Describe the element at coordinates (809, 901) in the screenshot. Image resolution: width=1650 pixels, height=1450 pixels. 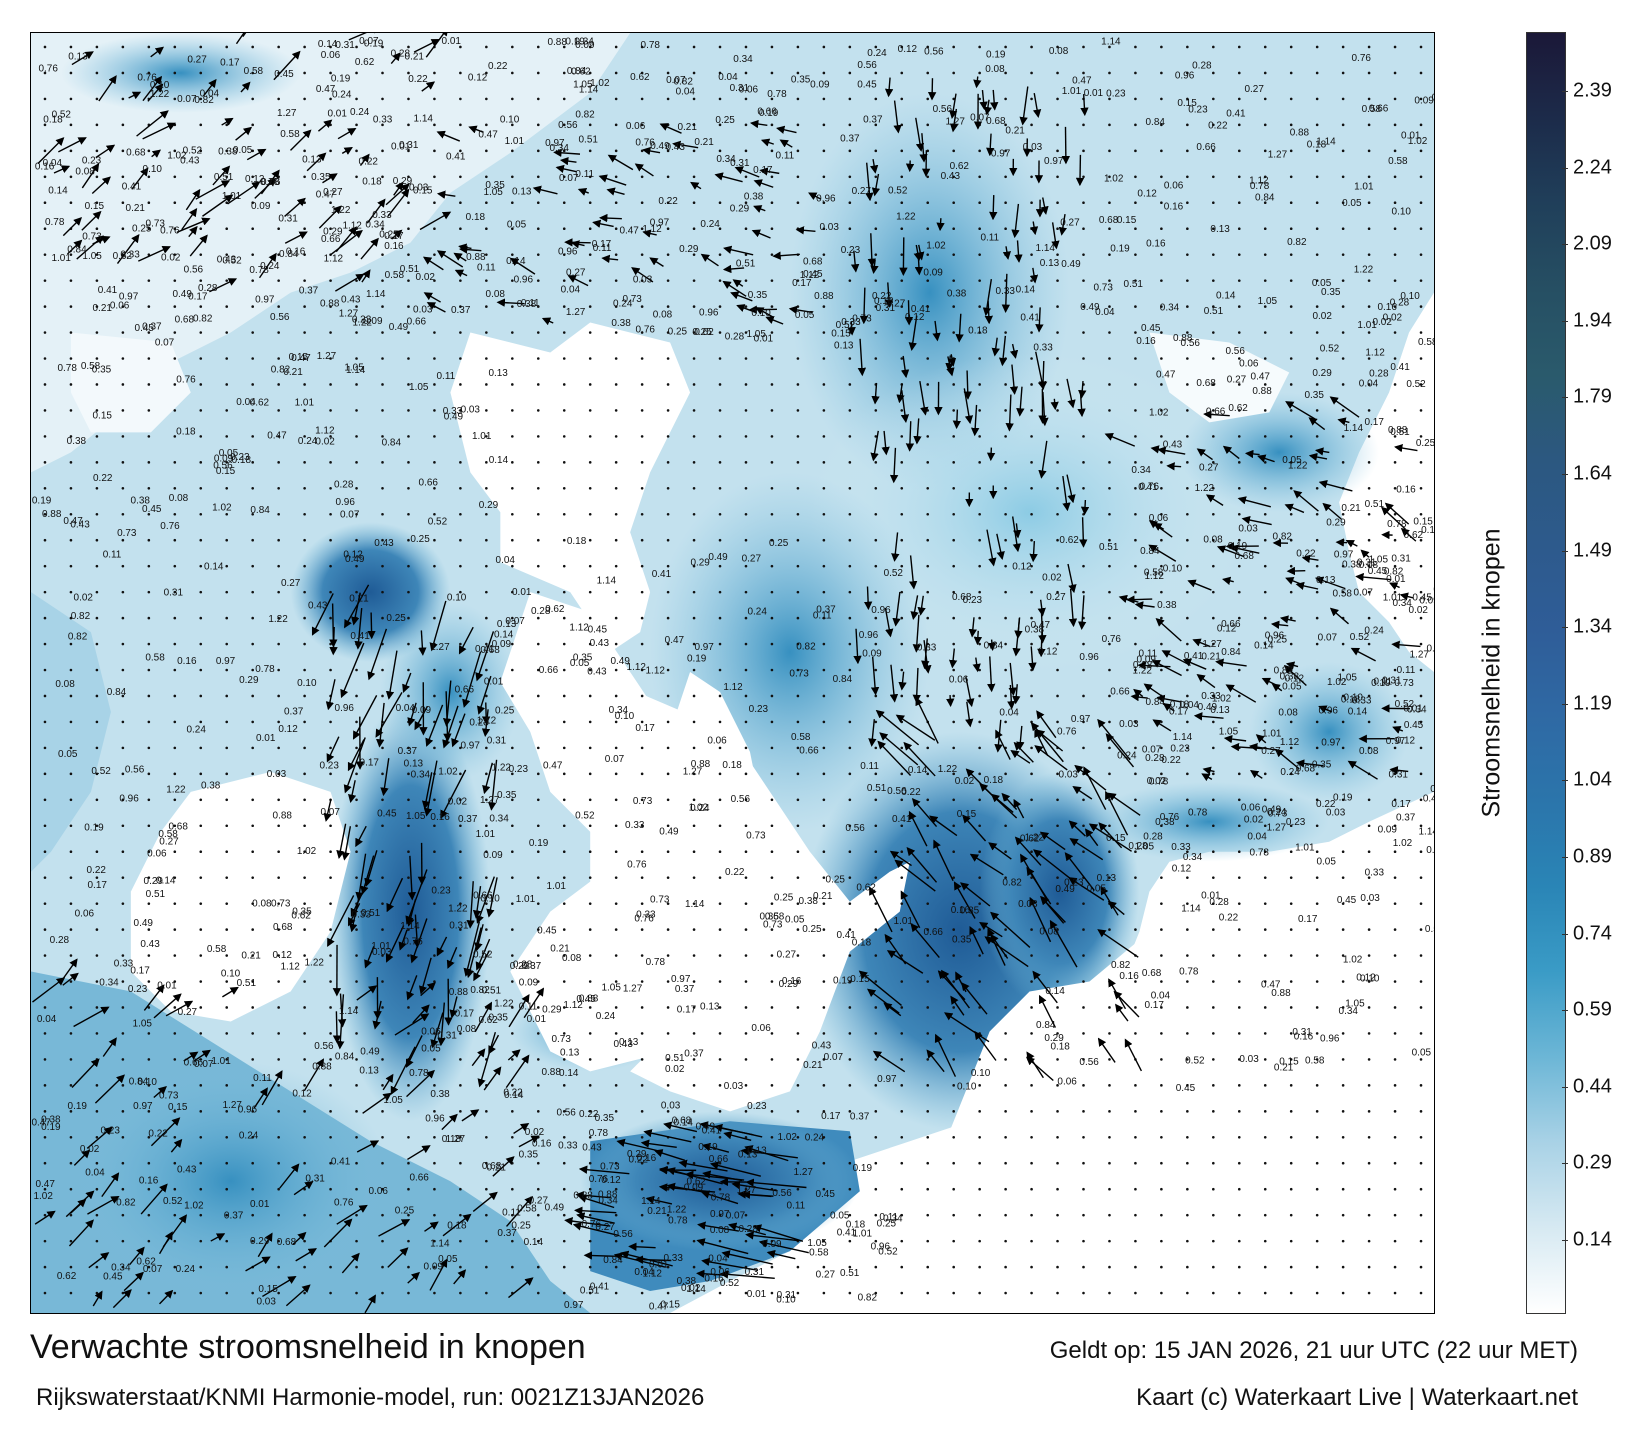
I see `speed-value-label: 0.38` at that location.